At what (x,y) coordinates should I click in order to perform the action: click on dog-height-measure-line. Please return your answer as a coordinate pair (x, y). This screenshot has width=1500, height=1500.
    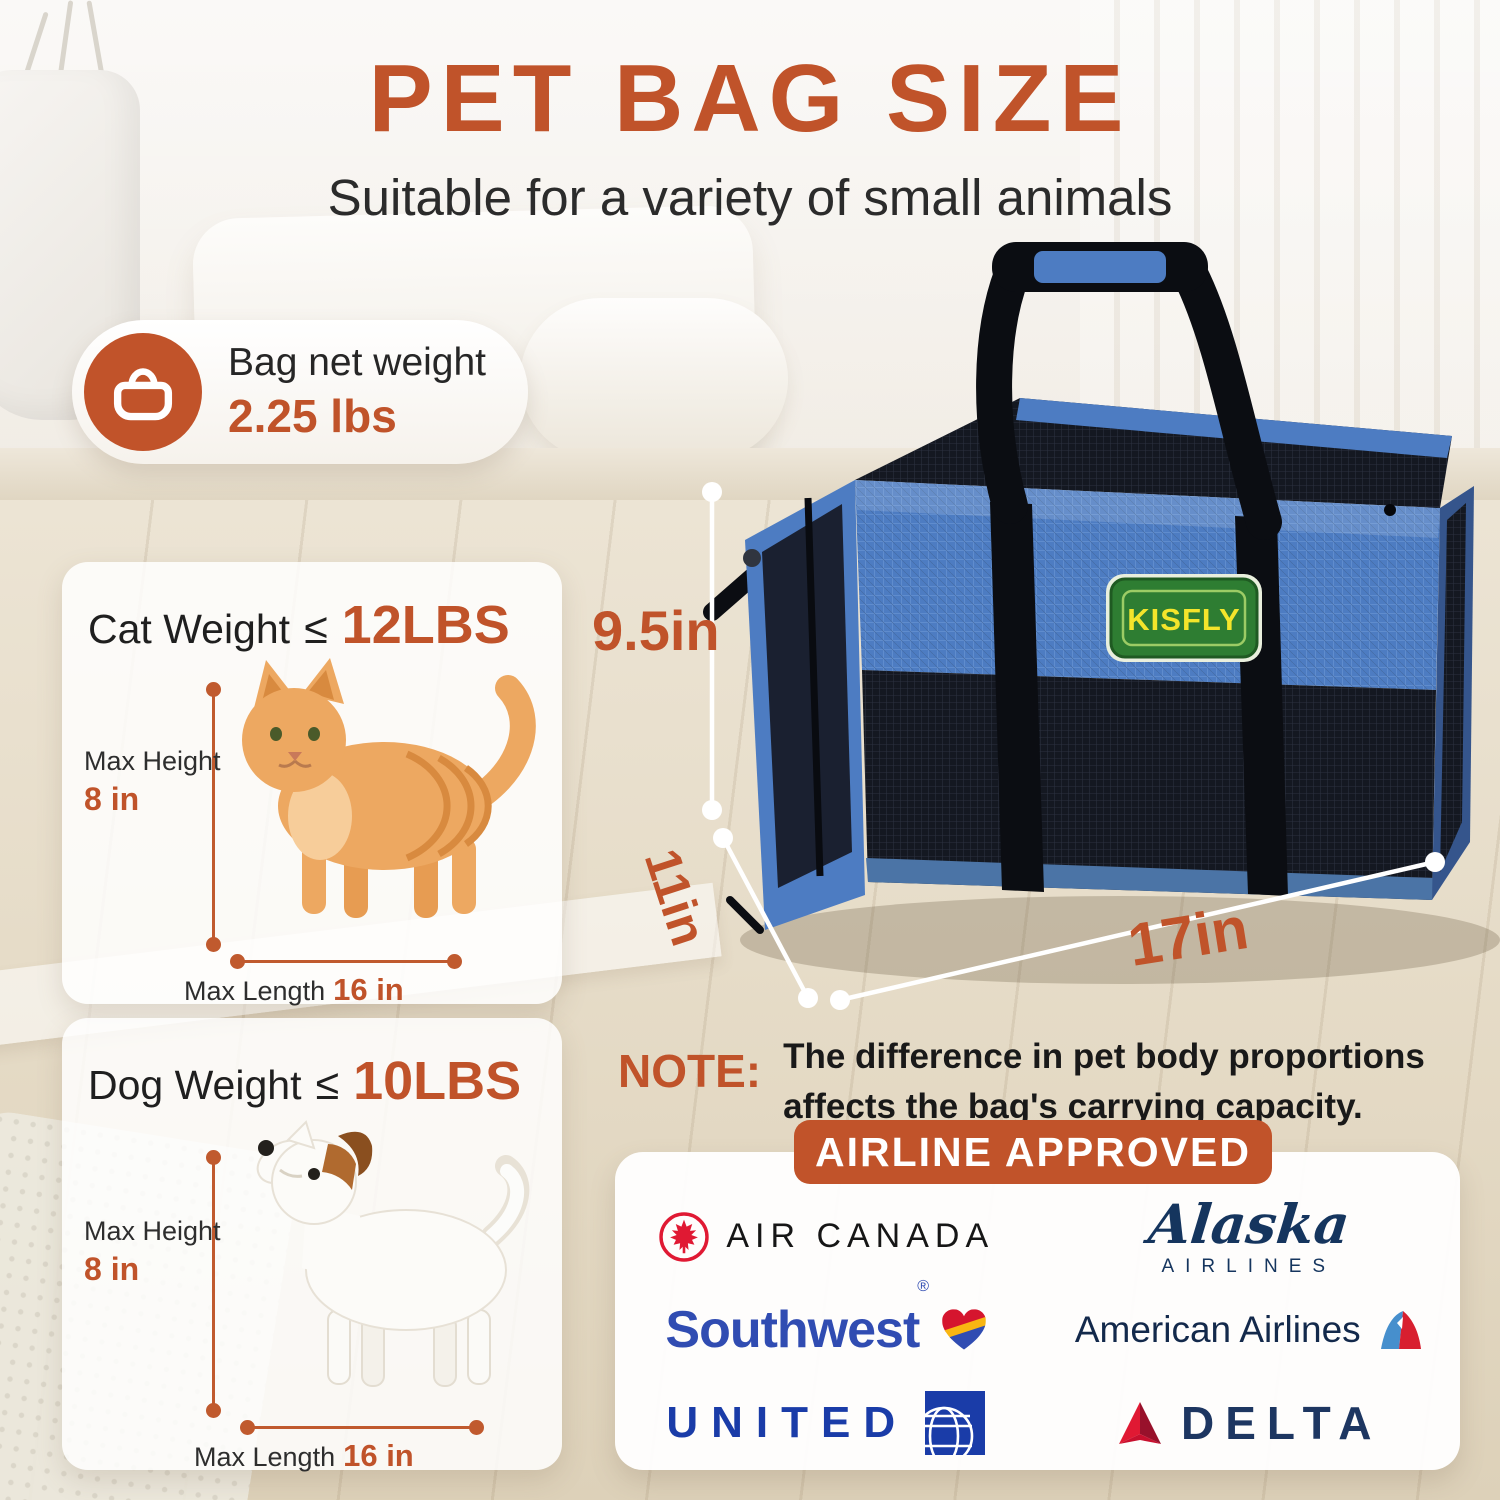
    Looking at the image, I should click on (213, 1284).